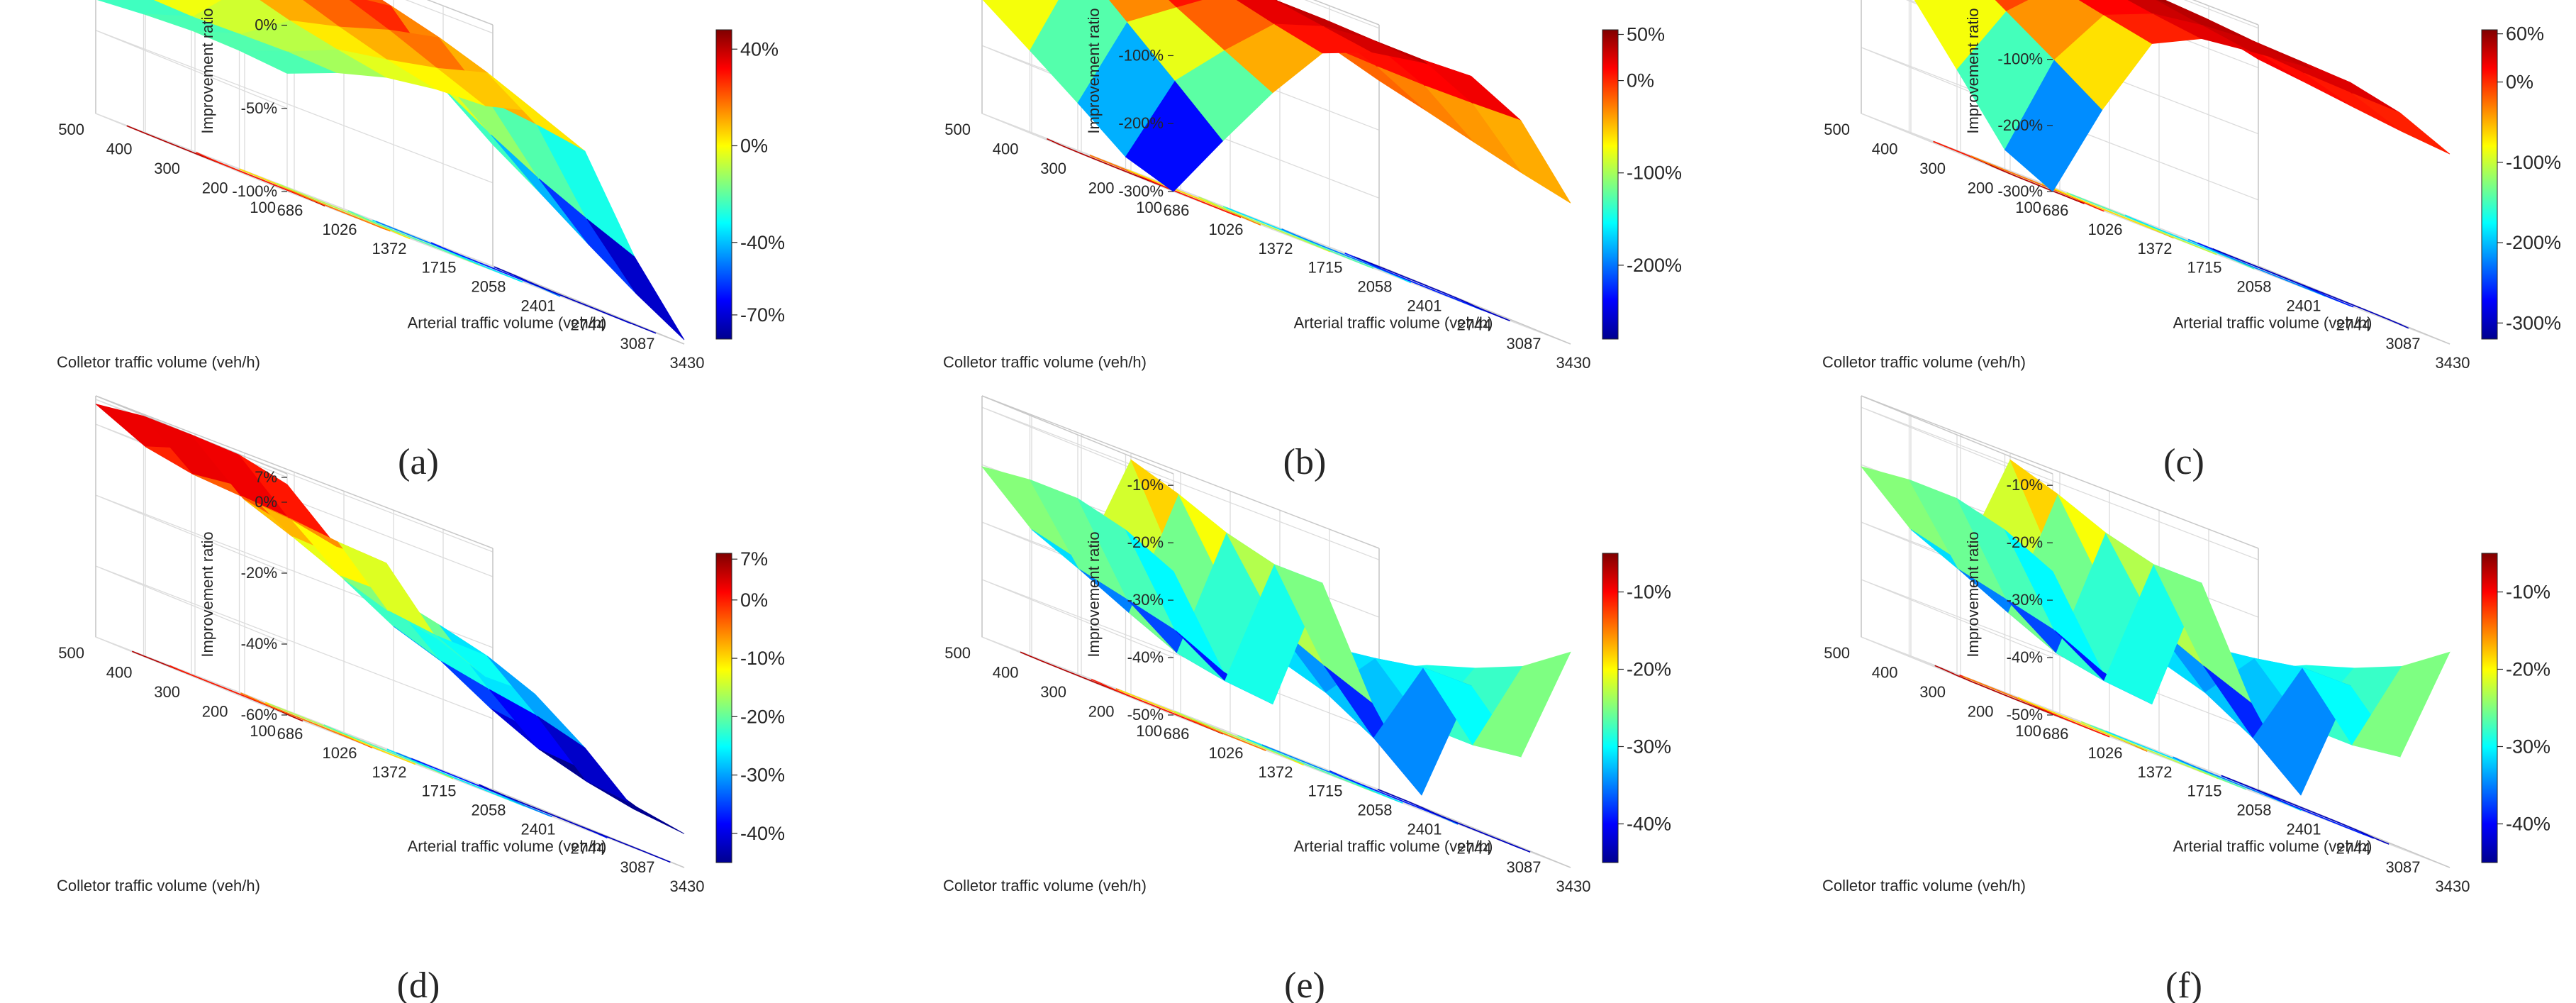 The image size is (2576, 1003). Describe the element at coordinates (418, 462) in the screenshot. I see `panel-label: (a)` at that location.